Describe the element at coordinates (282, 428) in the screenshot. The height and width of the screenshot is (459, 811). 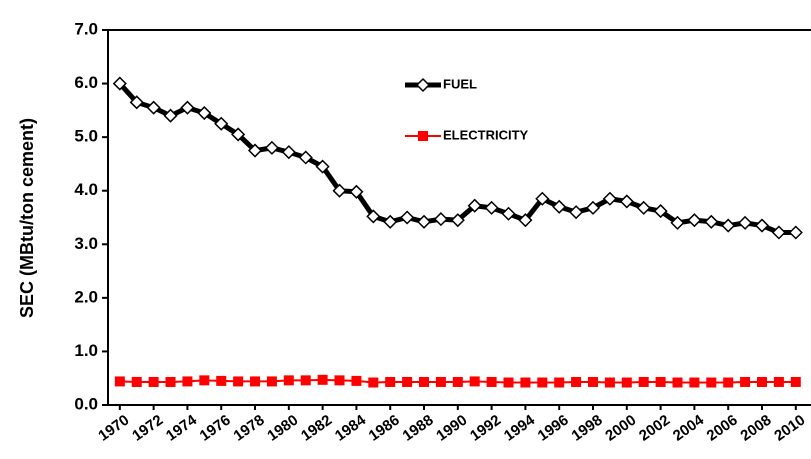
I see `x-tick-label: 1980` at that location.